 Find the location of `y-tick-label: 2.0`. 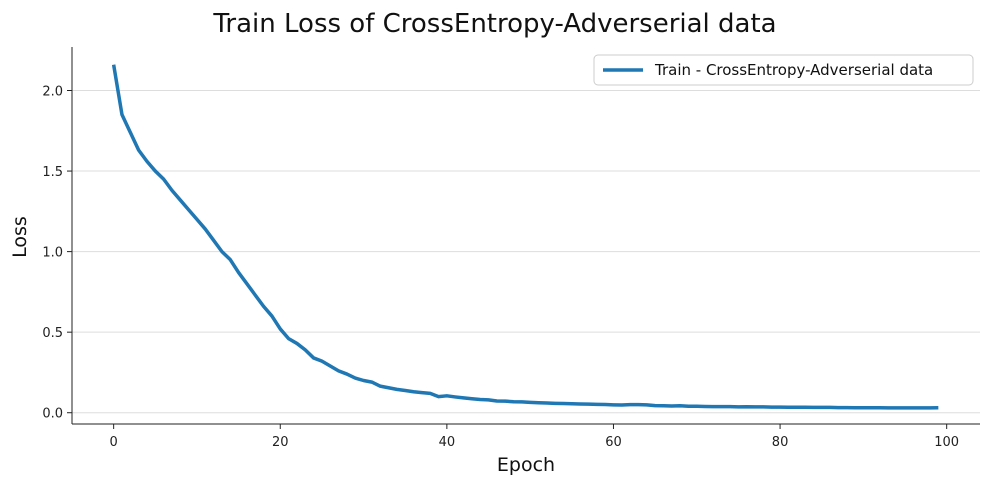

y-tick-label: 2.0 is located at coordinates (52, 92).